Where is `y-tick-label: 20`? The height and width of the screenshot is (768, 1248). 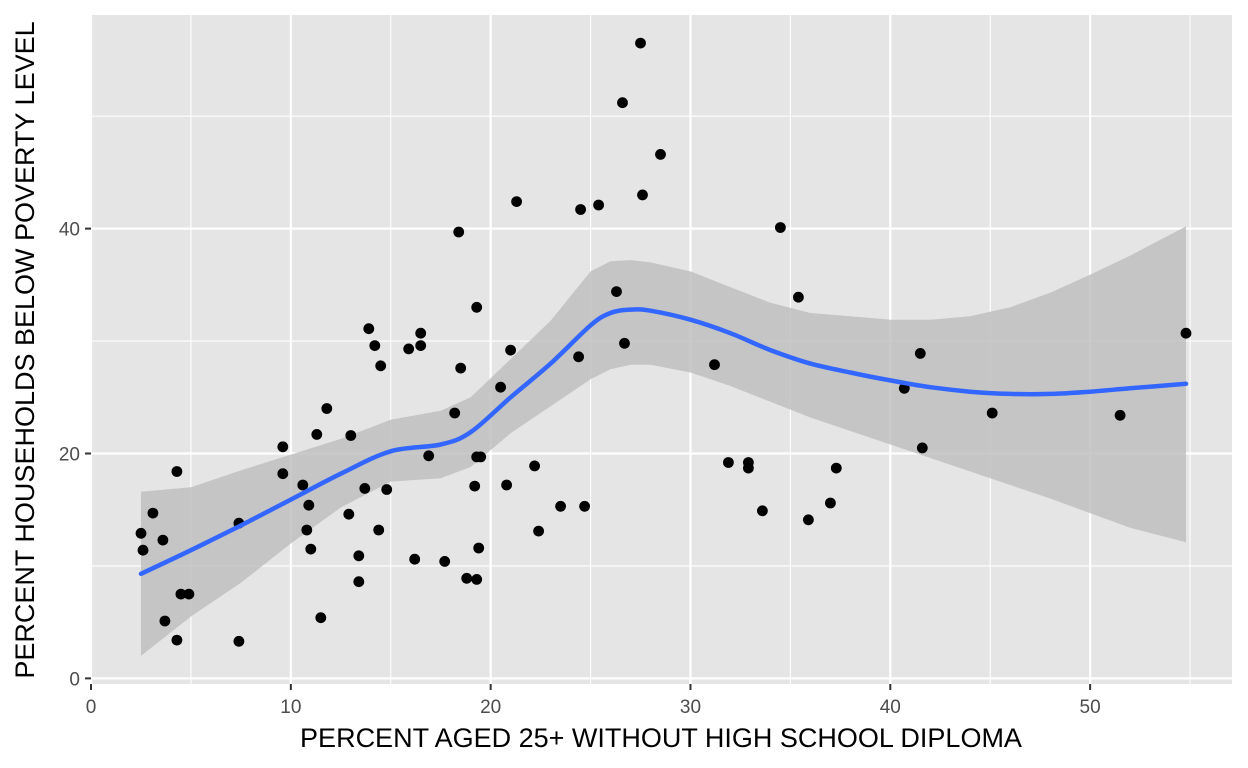 y-tick-label: 20 is located at coordinates (69, 455).